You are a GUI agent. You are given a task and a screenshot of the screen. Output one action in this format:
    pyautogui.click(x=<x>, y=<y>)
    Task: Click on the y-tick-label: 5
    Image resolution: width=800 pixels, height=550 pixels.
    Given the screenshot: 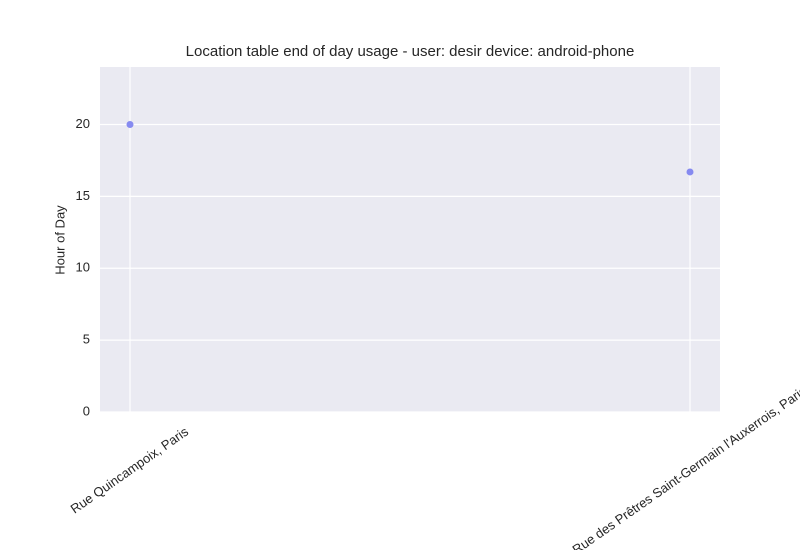 What is the action you would take?
    pyautogui.click(x=86, y=339)
    